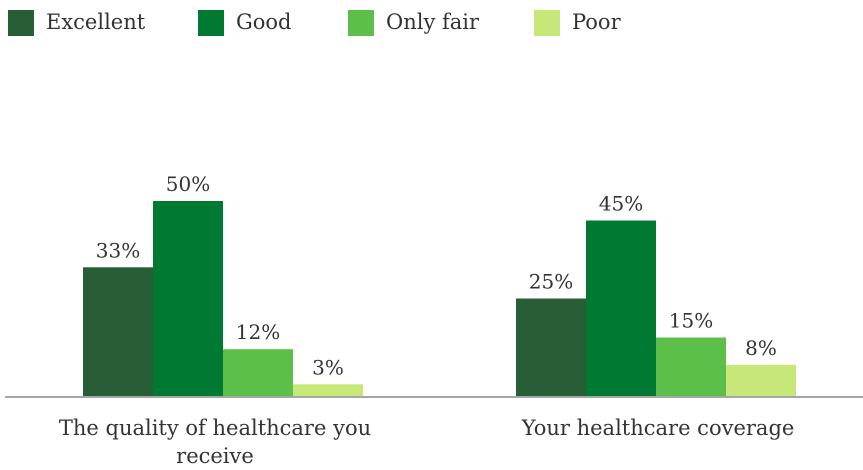 This screenshot has height=470, width=863. What do you see at coordinates (551, 282) in the screenshot?
I see `value-label-excellent-group-2: 25%` at bounding box center [551, 282].